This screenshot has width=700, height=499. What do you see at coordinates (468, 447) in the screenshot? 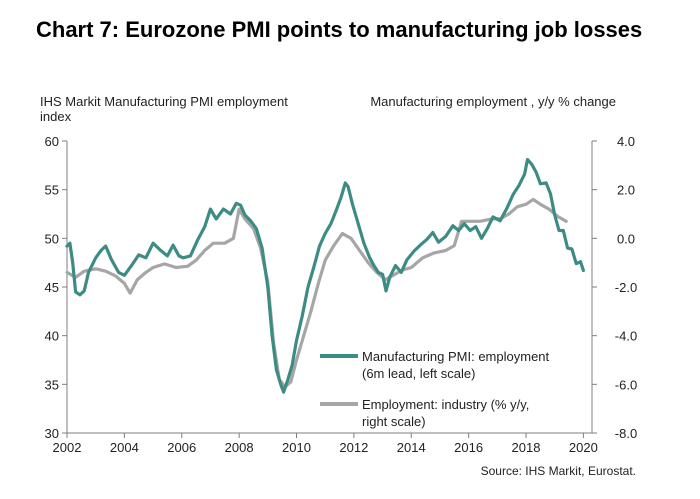
I see `x-tick-label: 2016` at bounding box center [468, 447].